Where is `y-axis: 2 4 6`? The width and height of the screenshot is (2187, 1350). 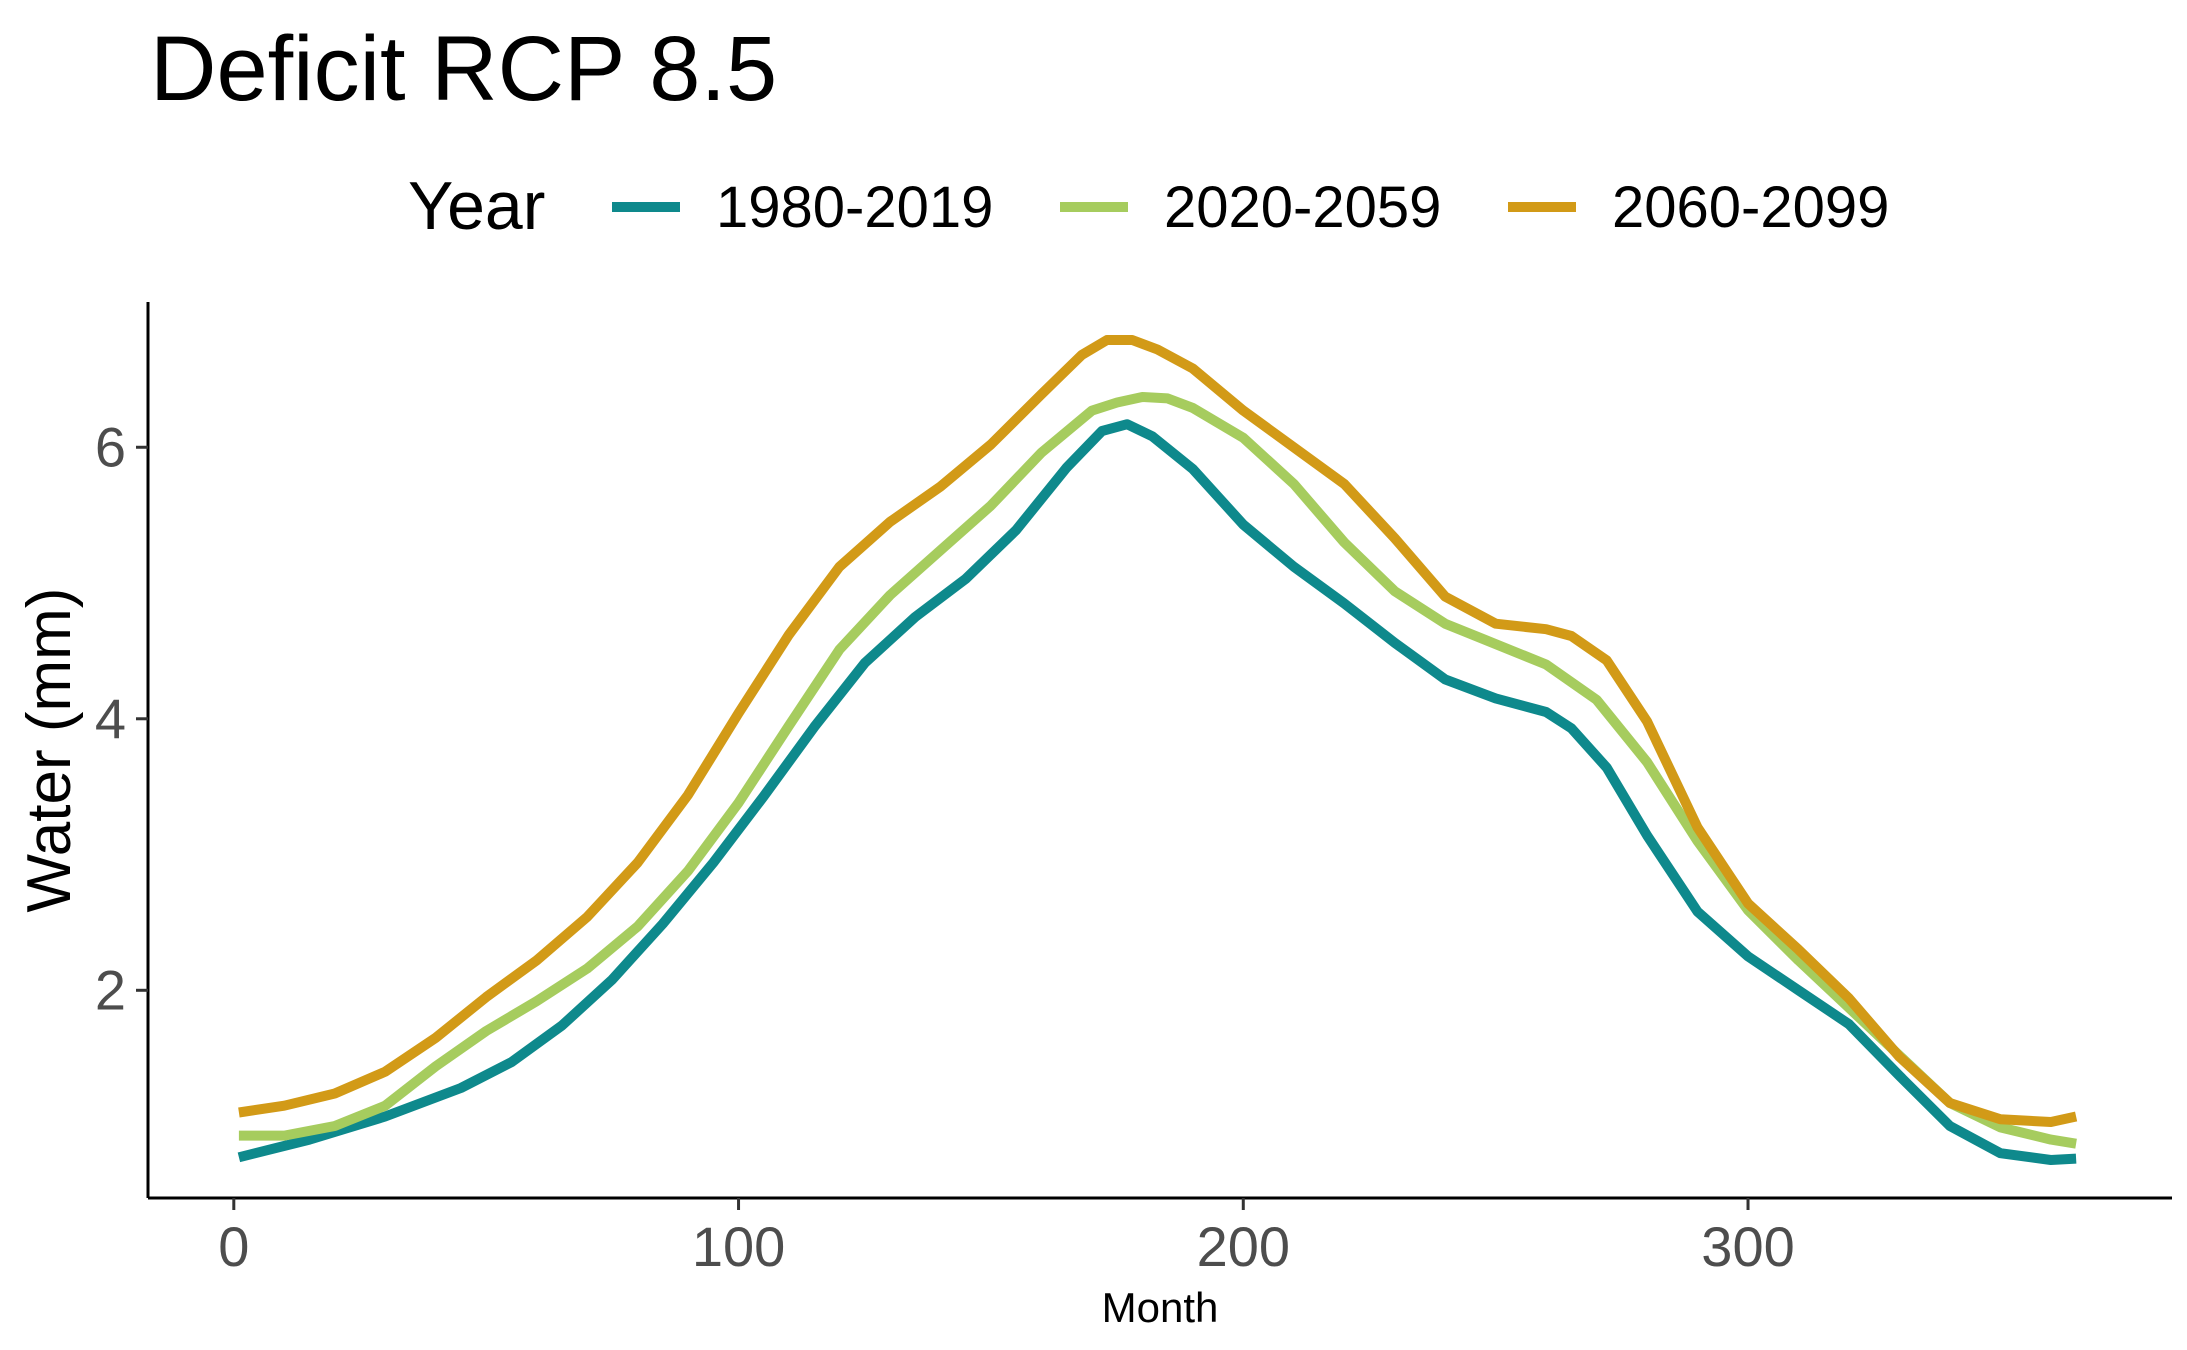 y-axis: 2 4 6 is located at coordinates (121, 718).